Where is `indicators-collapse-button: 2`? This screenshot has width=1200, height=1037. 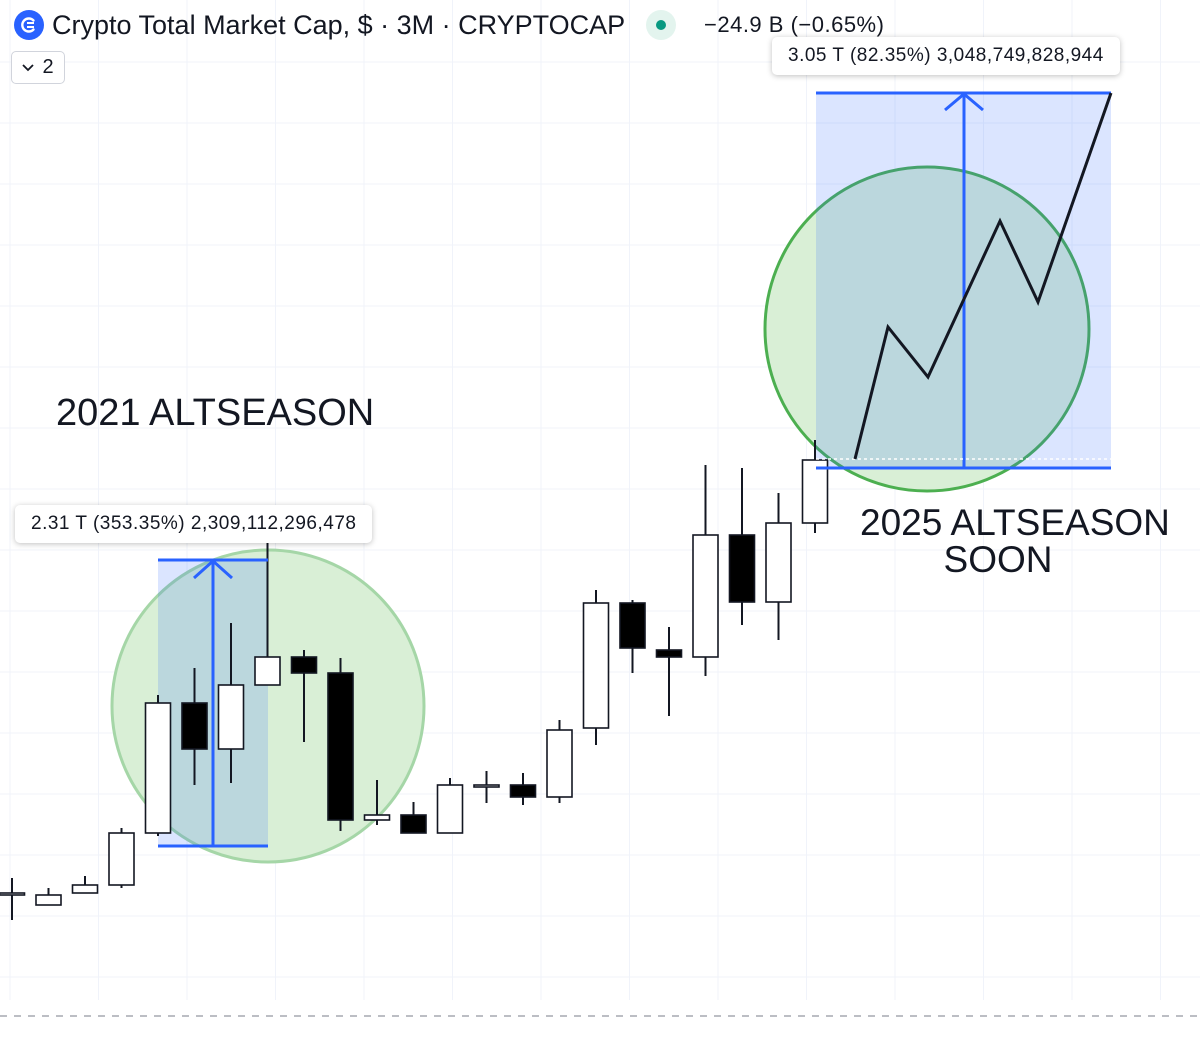
indicators-collapse-button: 2 is located at coordinates (38, 67).